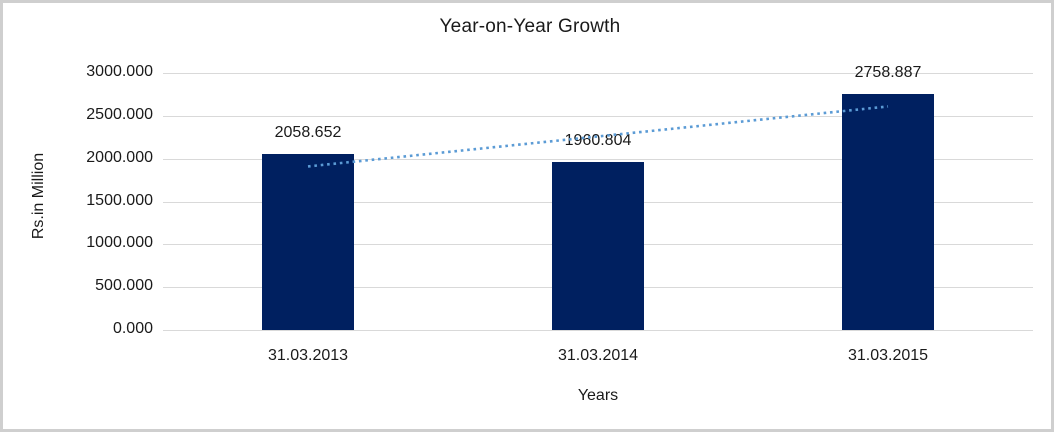 This screenshot has width=1054, height=432. What do you see at coordinates (598, 395) in the screenshot?
I see `x-axis-title: Years` at bounding box center [598, 395].